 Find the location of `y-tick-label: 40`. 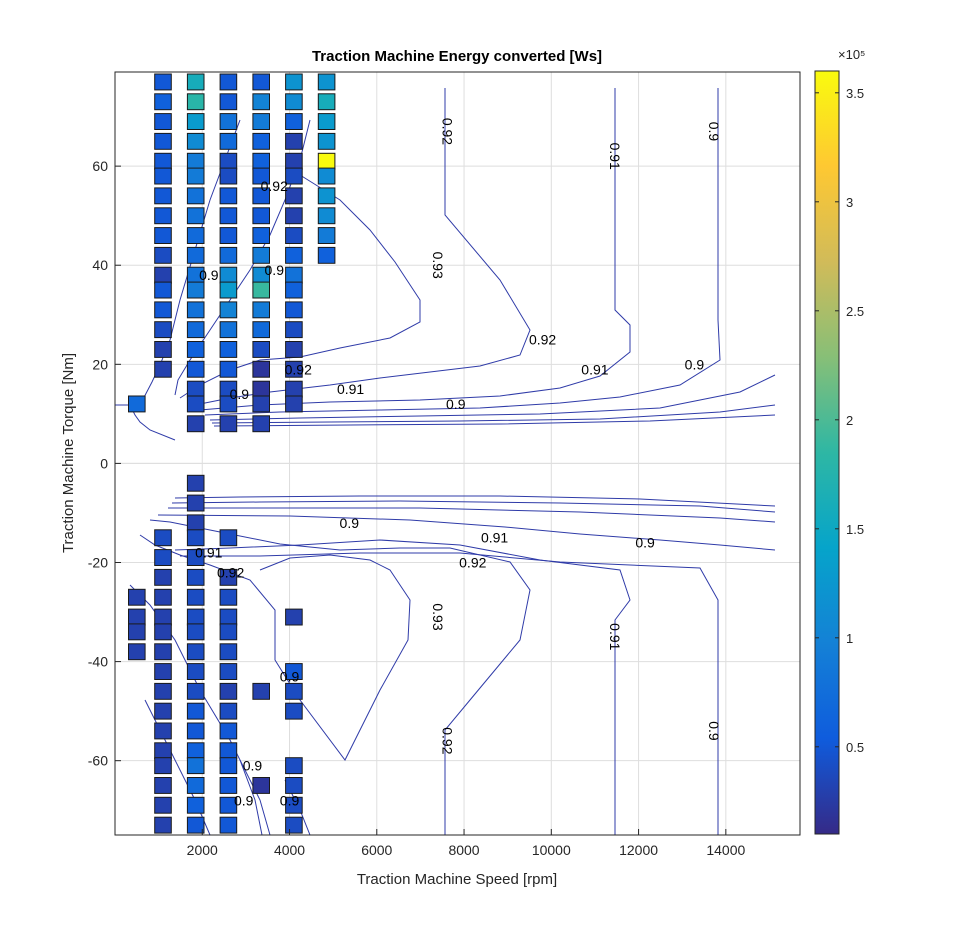

y-tick-label: 40 is located at coordinates (100, 265).